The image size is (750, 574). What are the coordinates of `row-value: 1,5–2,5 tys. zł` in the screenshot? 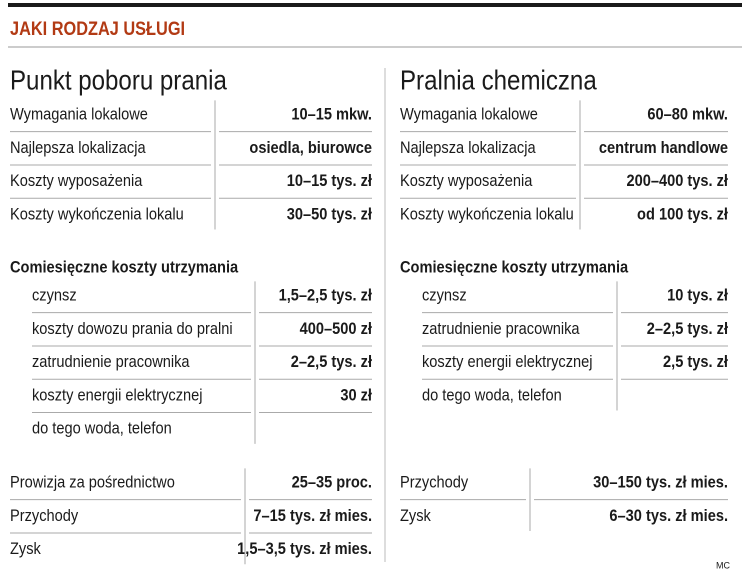 It's located at (326, 296).